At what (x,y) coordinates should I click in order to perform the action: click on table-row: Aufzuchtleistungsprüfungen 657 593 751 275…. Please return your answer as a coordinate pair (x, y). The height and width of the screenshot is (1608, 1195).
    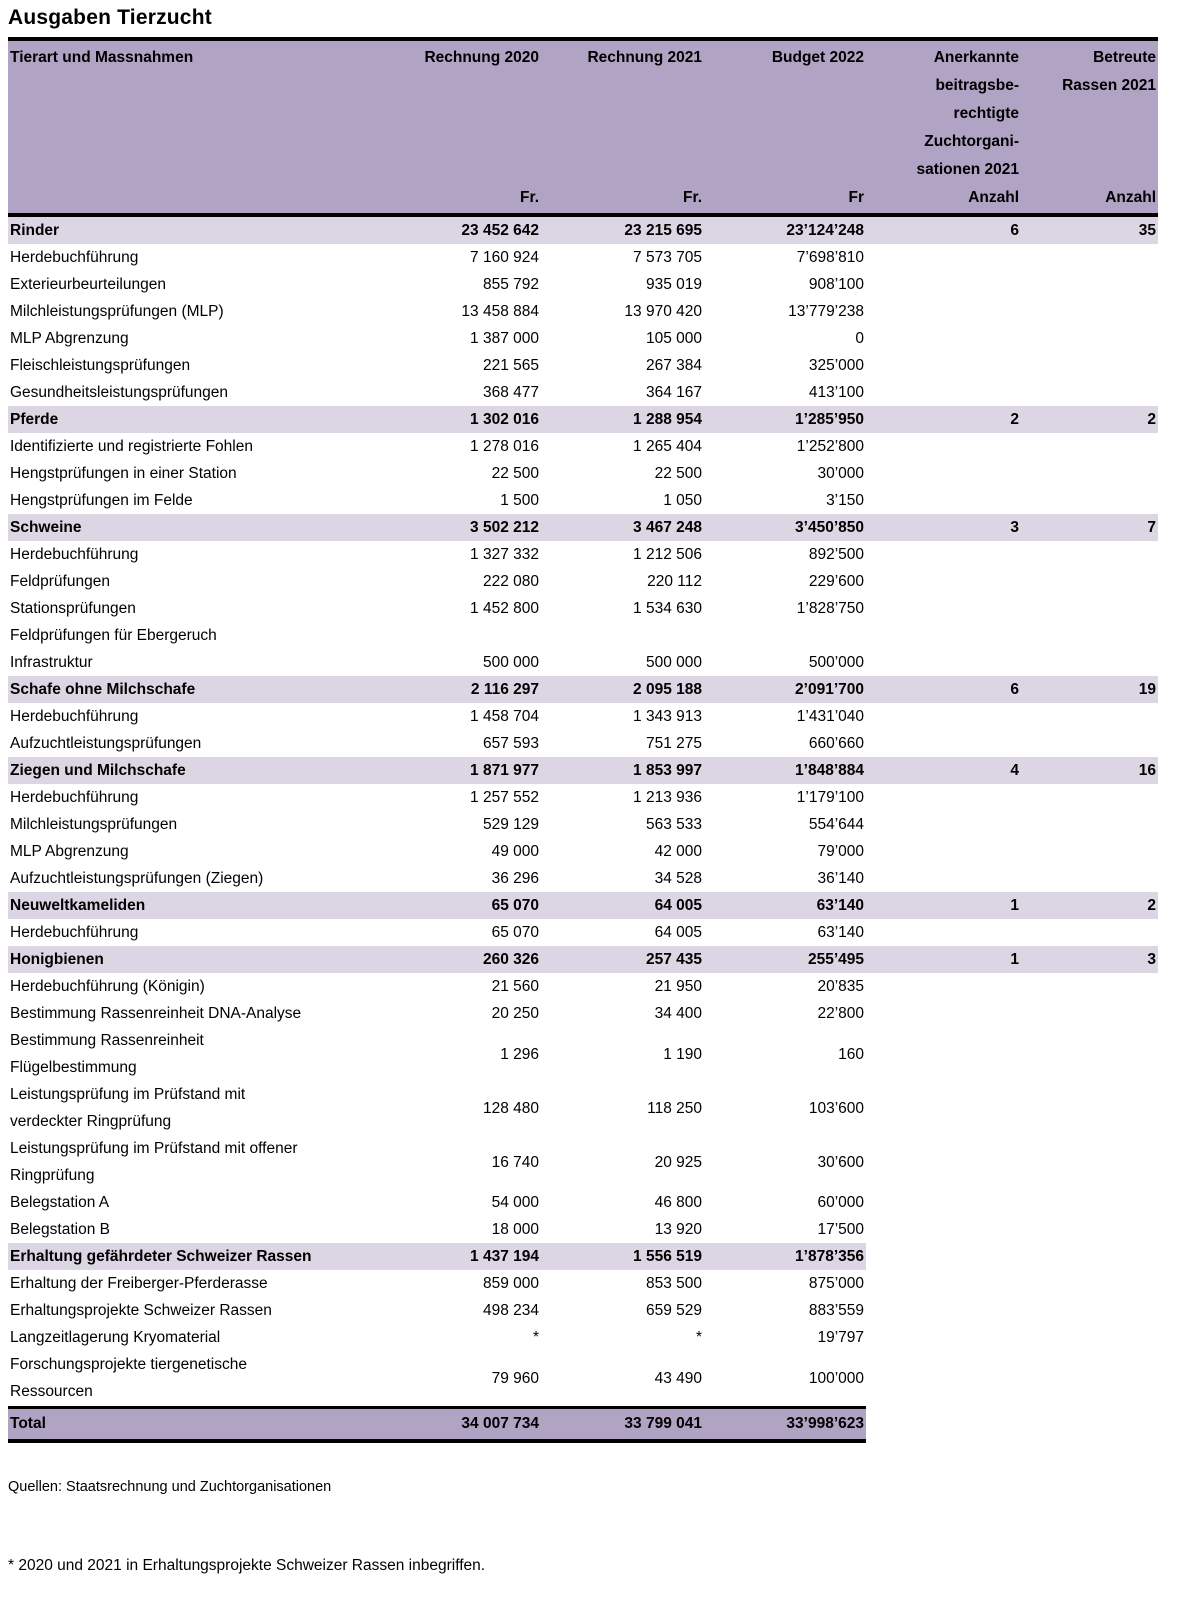
    Looking at the image, I should click on (583, 743).